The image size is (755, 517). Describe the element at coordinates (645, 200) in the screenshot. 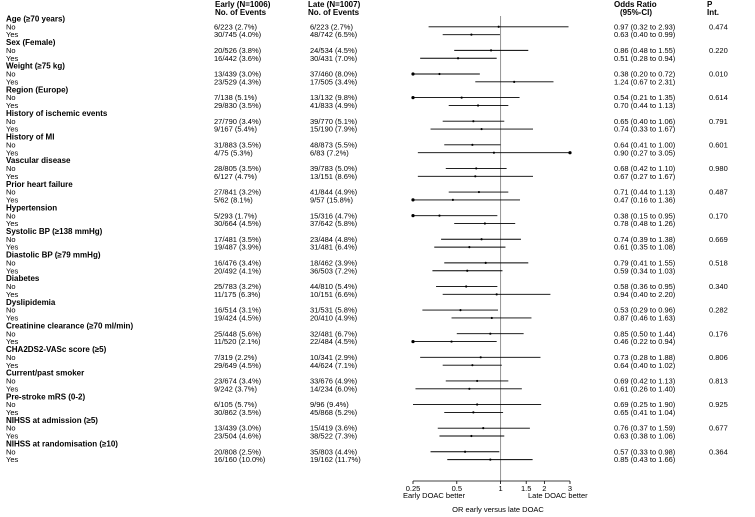

I see `odds-ratio-ci: 0.47 (0.16 to 1.36)` at that location.